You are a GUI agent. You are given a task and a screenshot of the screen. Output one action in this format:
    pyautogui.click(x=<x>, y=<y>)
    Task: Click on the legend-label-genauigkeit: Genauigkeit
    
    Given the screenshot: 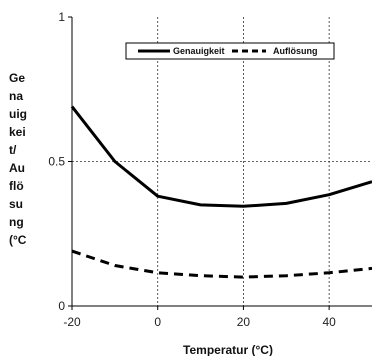 What is the action you would take?
    pyautogui.click(x=199, y=51)
    